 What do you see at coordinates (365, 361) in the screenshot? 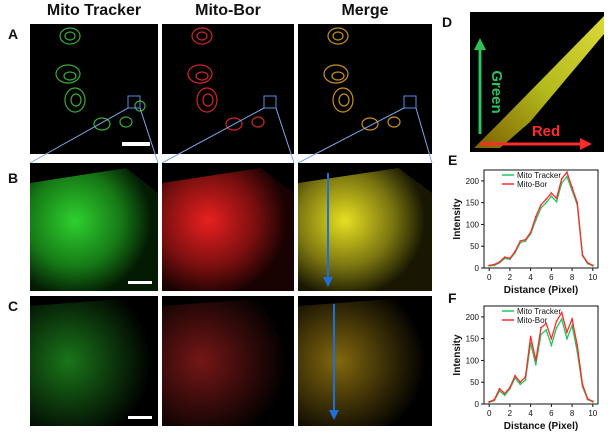
I see `tile-c-merge` at bounding box center [365, 361].